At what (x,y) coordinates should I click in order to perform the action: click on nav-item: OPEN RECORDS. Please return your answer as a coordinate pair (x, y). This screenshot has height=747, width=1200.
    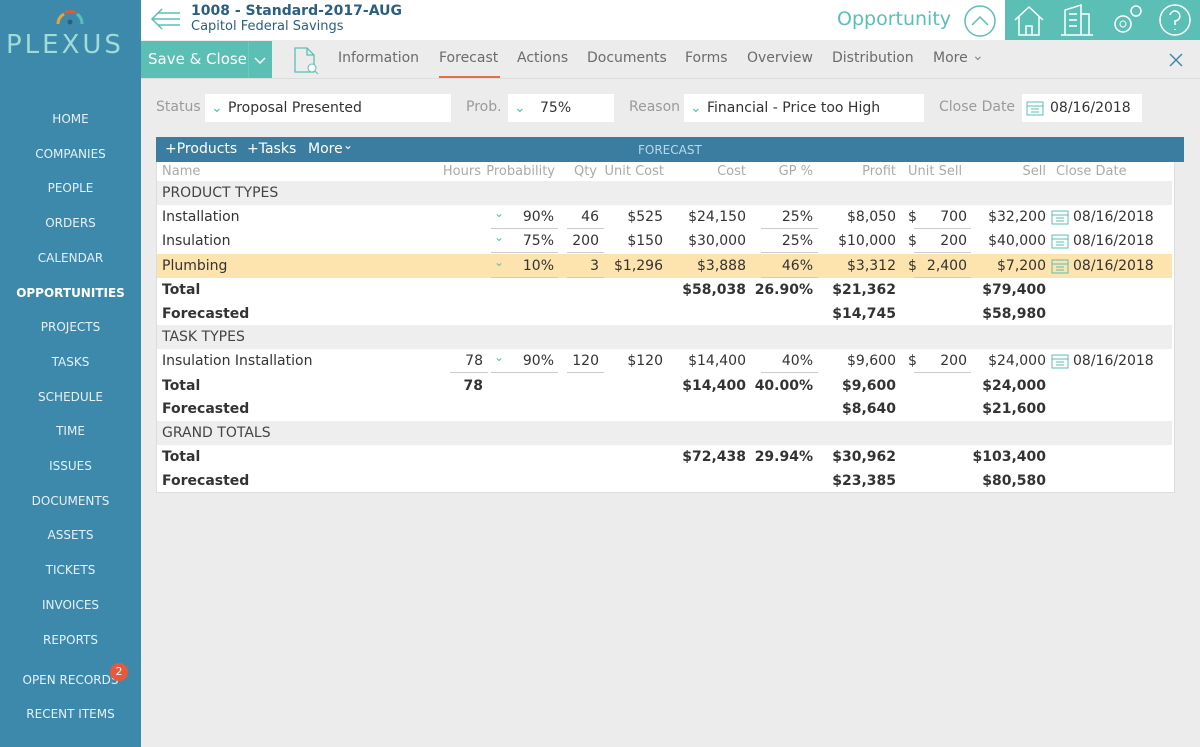
    Looking at the image, I should click on (70, 680).